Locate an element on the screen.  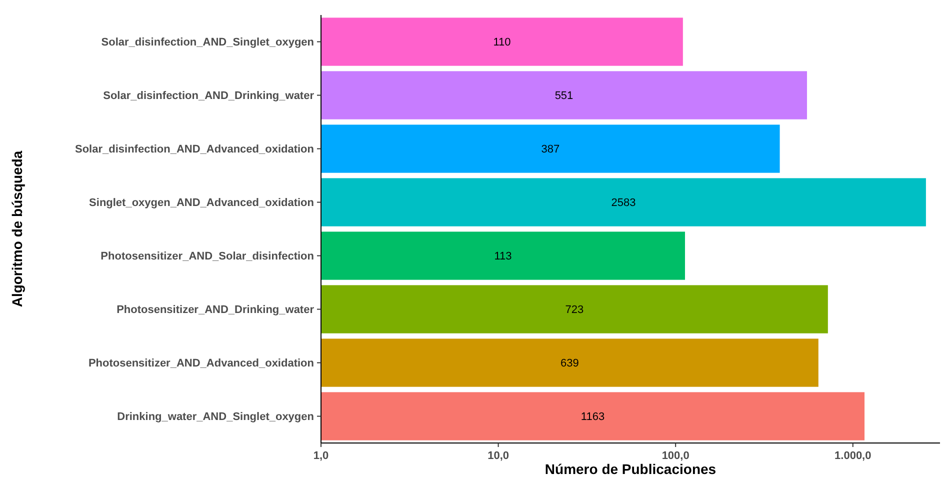
data-label: 639 is located at coordinates (569, 364).